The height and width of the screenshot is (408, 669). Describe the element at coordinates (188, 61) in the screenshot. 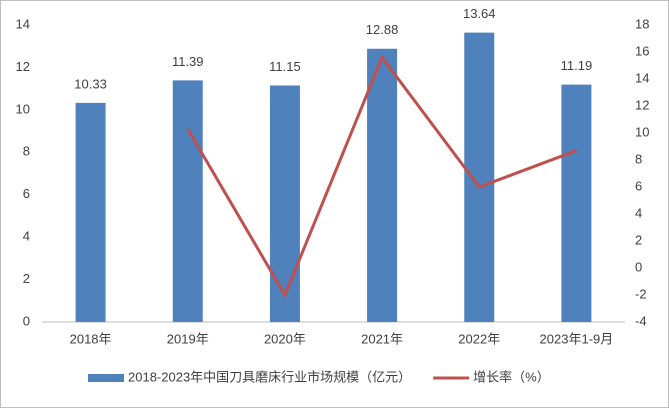

I see `value-label: 11.39` at that location.